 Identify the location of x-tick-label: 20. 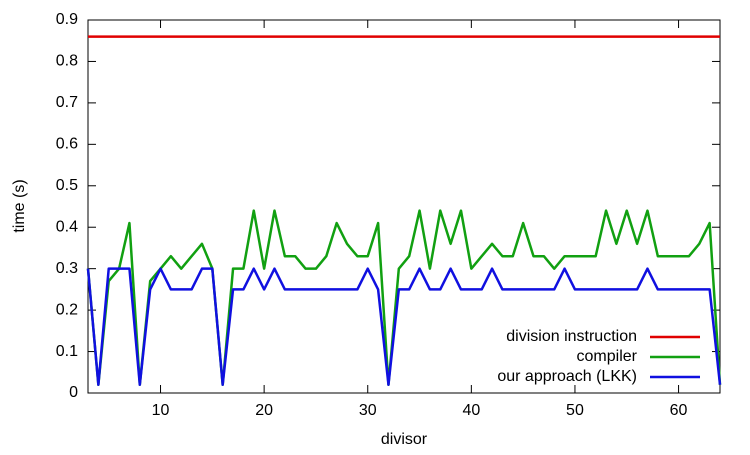
(264, 410).